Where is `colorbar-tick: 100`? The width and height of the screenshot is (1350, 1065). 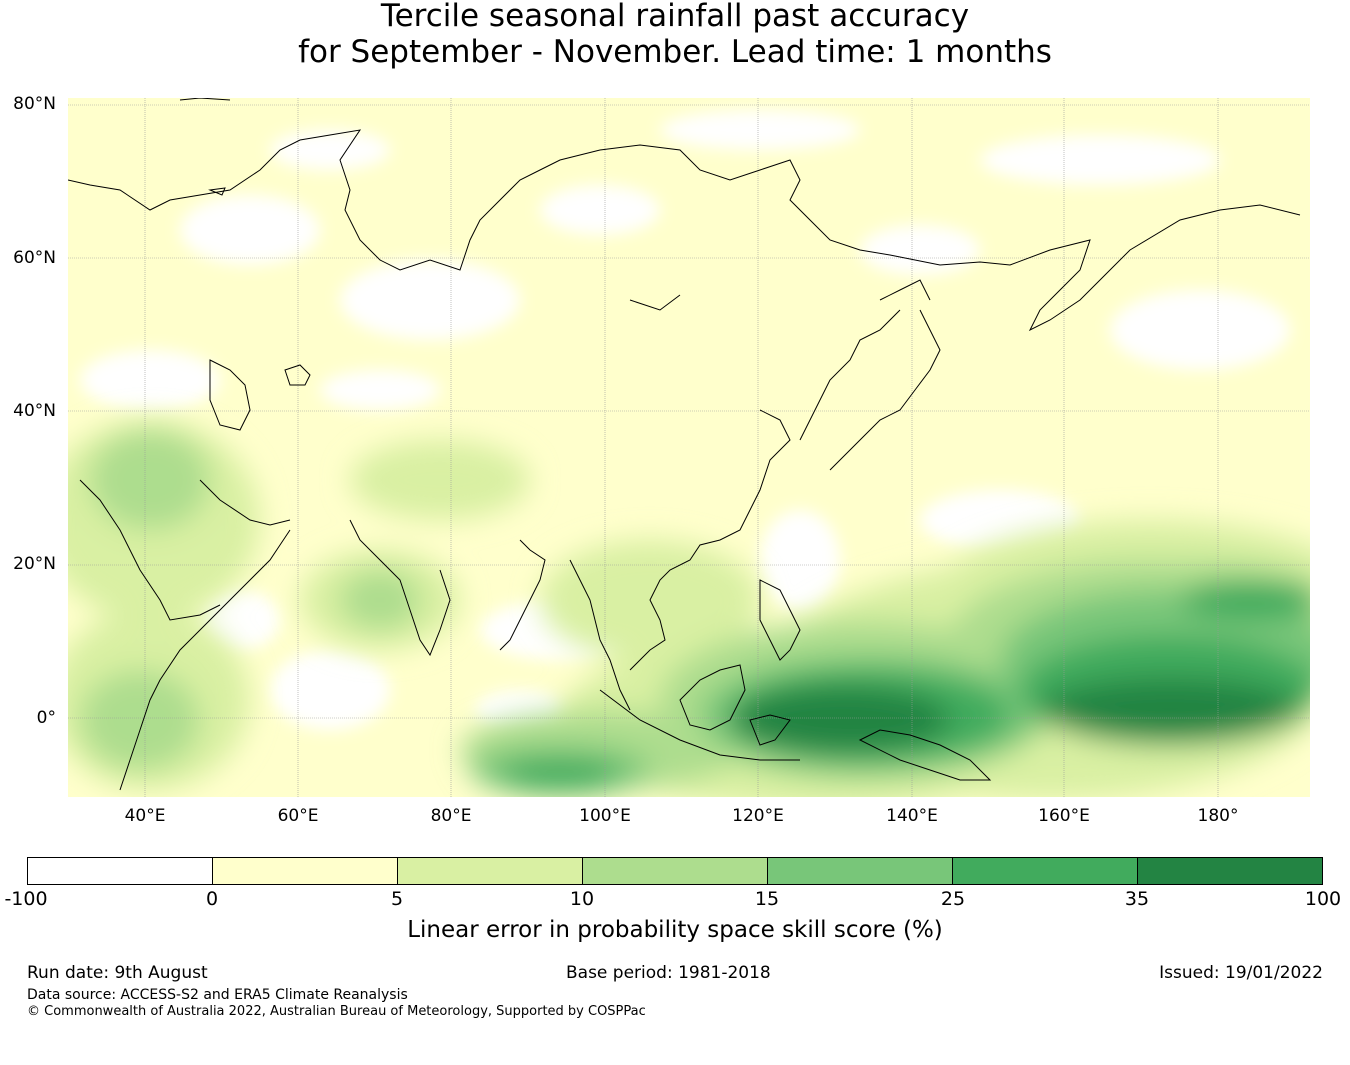
colorbar-tick: 100 is located at coordinates (1323, 899).